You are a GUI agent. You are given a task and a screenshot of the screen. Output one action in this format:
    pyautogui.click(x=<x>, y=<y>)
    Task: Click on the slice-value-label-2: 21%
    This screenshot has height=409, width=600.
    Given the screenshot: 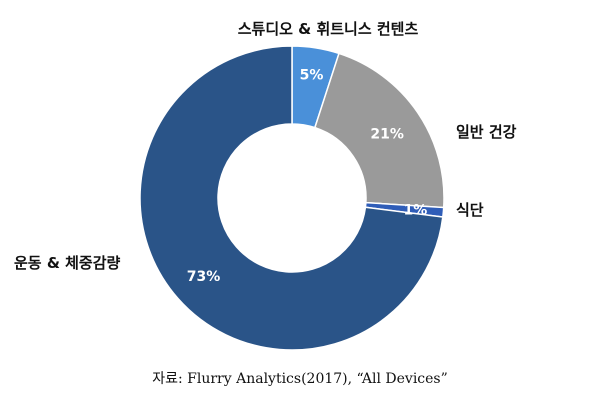 What is the action you would take?
    pyautogui.click(x=387, y=134)
    